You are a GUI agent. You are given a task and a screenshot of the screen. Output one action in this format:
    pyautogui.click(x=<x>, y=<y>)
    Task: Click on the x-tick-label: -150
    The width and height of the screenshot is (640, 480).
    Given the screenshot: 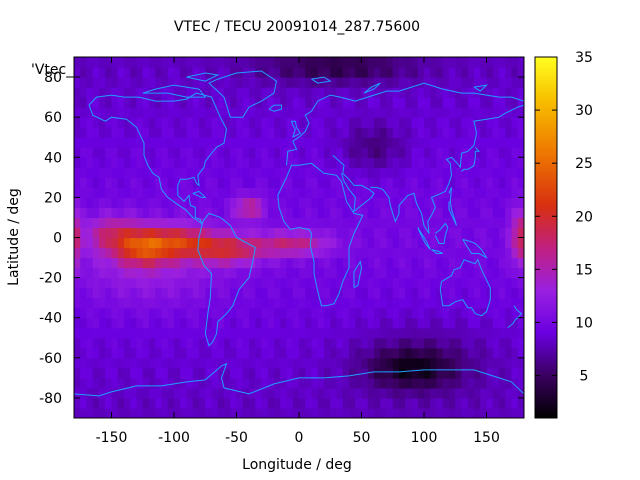 What is the action you would take?
    pyautogui.click(x=112, y=438)
    